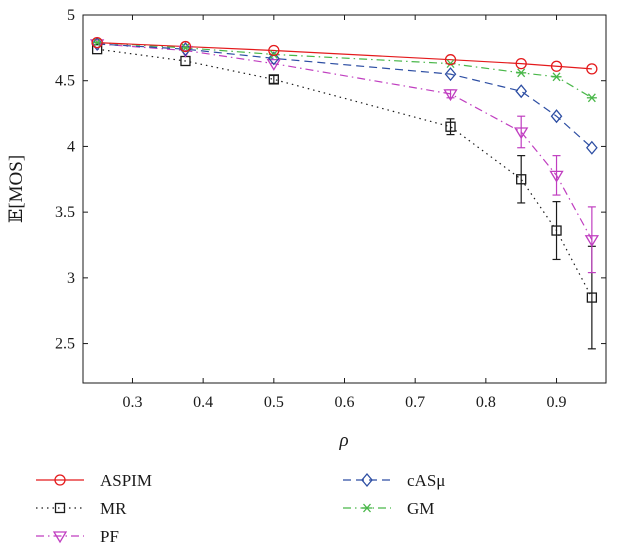 The image size is (618, 546). What do you see at coordinates (65, 344) in the screenshot?
I see `y-tick-label: 2.5` at bounding box center [65, 344].